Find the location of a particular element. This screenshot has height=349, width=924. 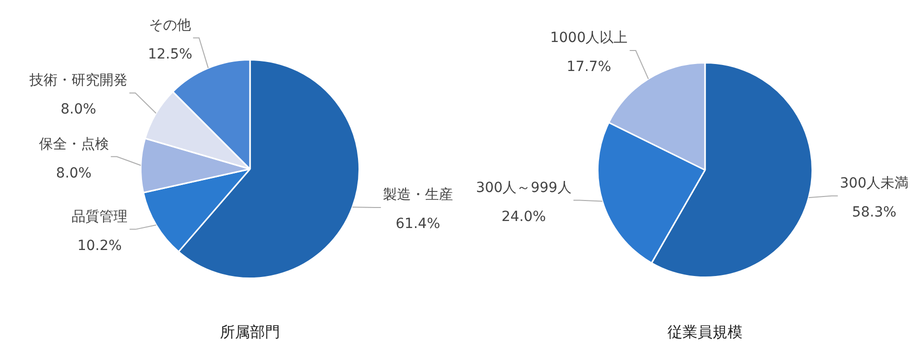

data-label: 12.5% is located at coordinates (170, 54).